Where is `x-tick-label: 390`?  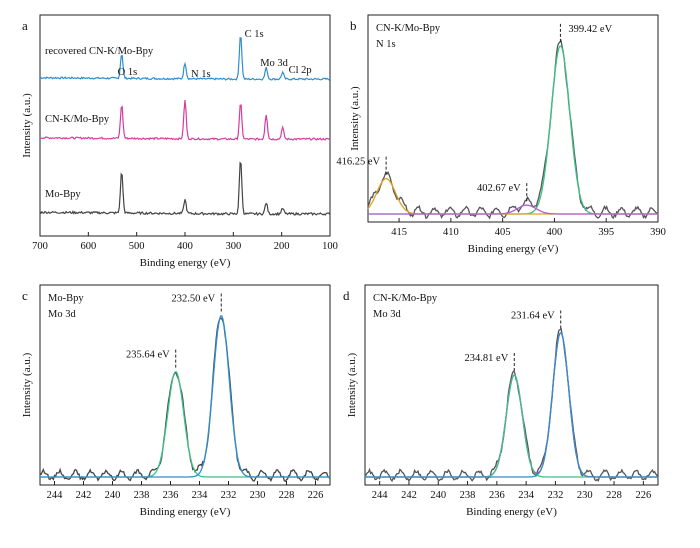
x-tick-label: 390 is located at coordinates (658, 232).